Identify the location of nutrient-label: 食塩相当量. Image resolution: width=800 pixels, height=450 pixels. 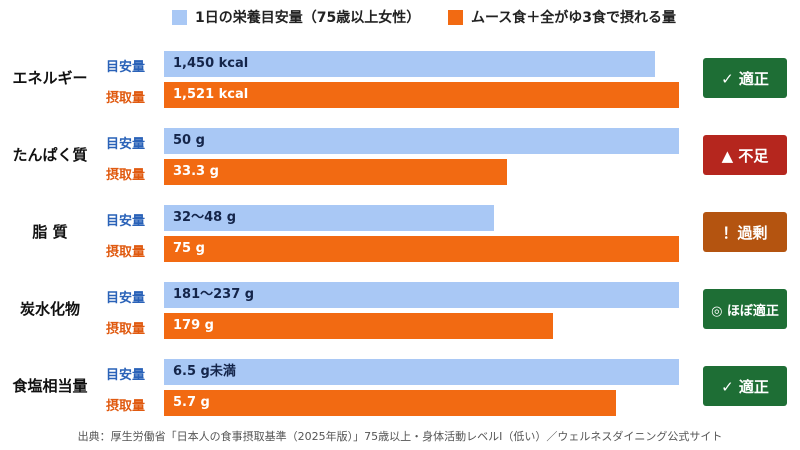
(50, 386).